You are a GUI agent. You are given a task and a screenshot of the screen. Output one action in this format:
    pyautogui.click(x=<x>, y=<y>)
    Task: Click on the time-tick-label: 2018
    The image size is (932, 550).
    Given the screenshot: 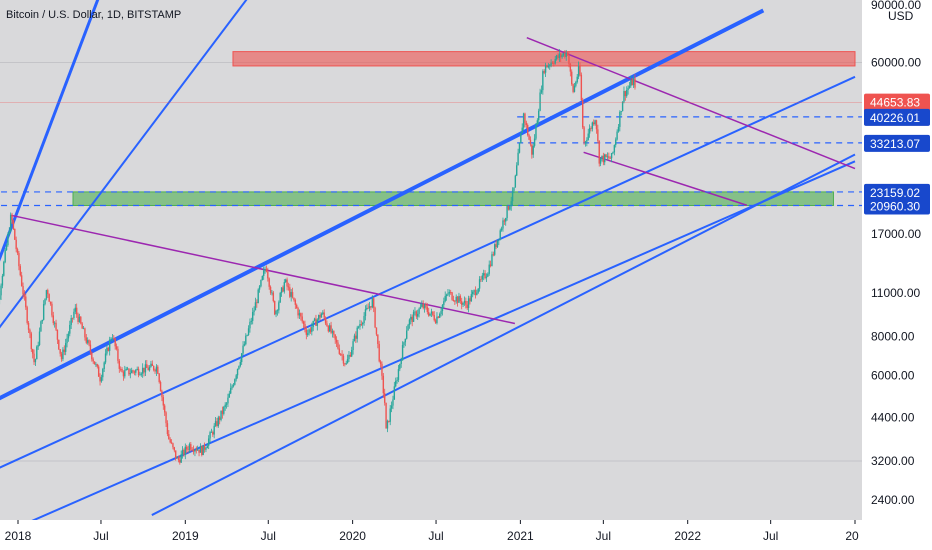 What is the action you would take?
    pyautogui.click(x=18, y=536)
    